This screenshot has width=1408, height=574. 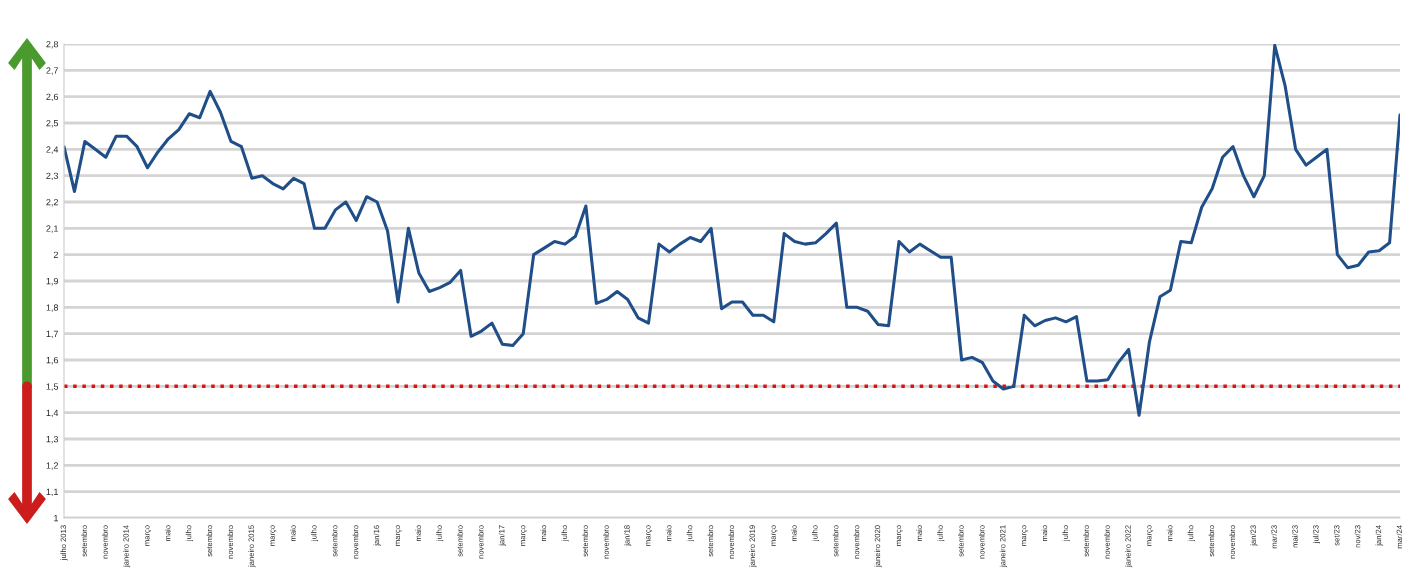 I want to click on y-tick-label: 1,8, so click(x=52, y=308).